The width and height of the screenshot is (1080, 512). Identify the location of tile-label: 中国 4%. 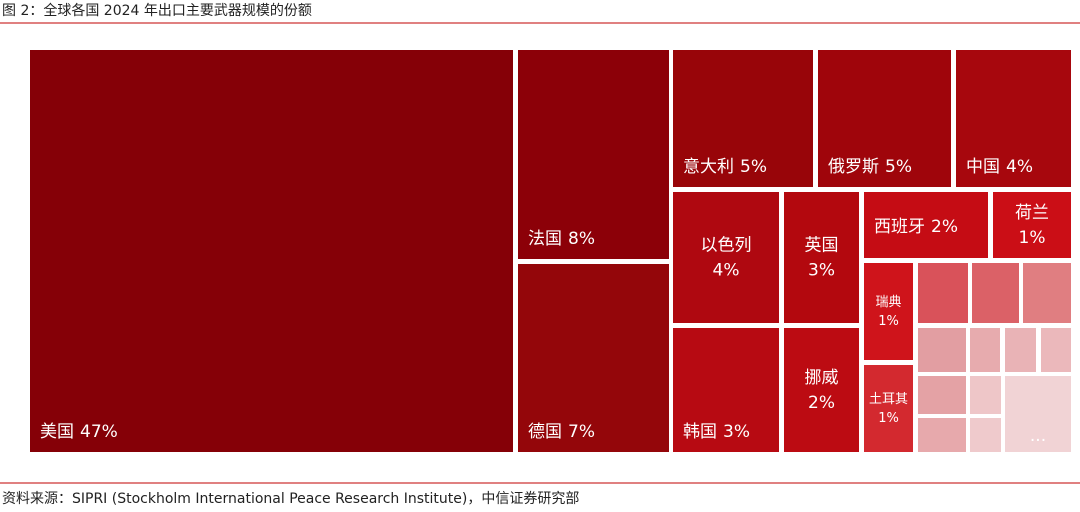
(999, 167).